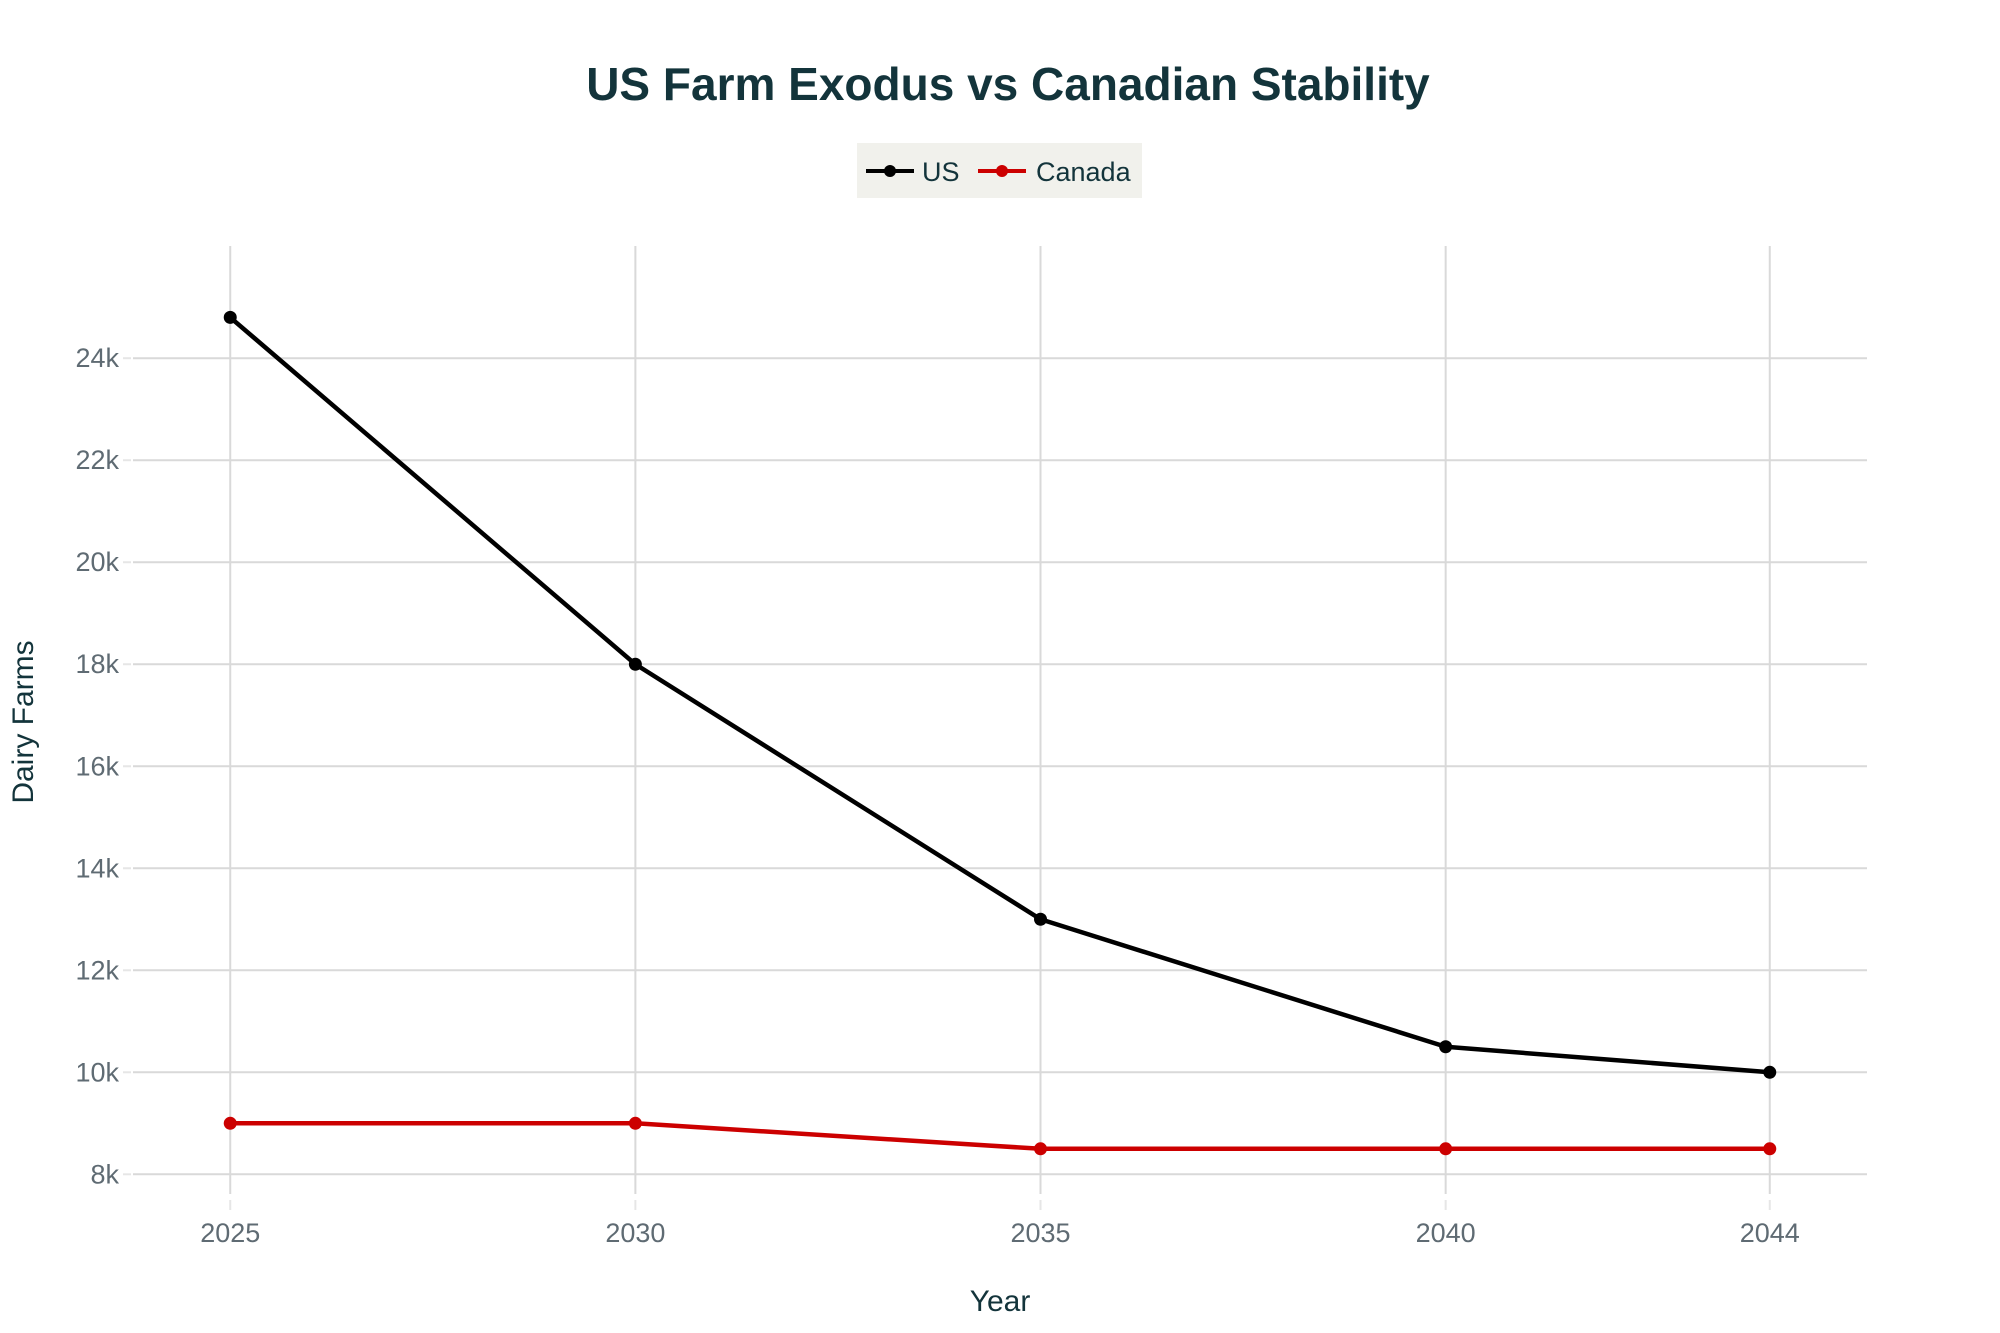 This screenshot has height=1333, width=2000. I want to click on legend-canada-marker-icon, so click(1002, 171).